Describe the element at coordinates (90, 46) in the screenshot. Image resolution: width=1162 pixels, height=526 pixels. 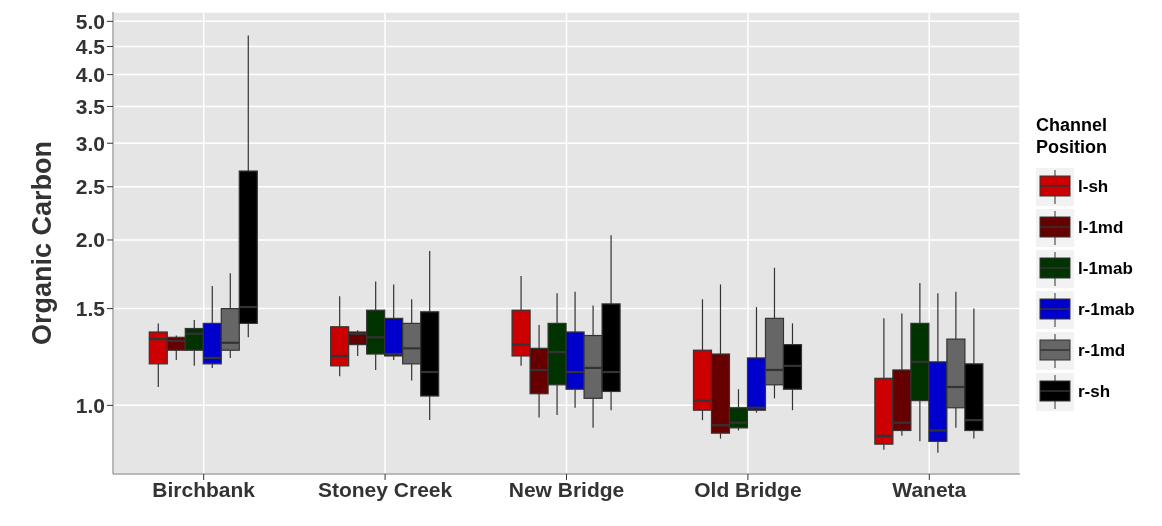
I see `y-tick-label: 4.5` at that location.